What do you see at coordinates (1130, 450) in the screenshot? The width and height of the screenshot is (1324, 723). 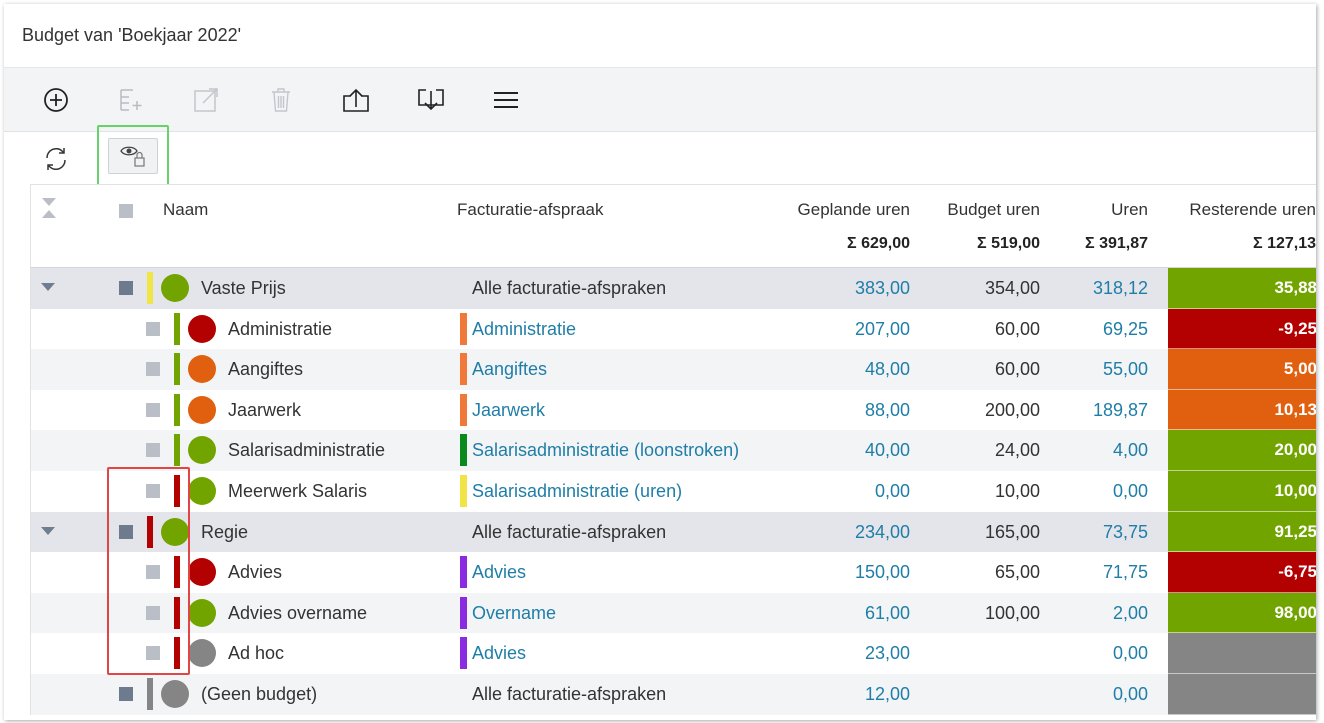 I see `uren-cell: 4,00` at bounding box center [1130, 450].